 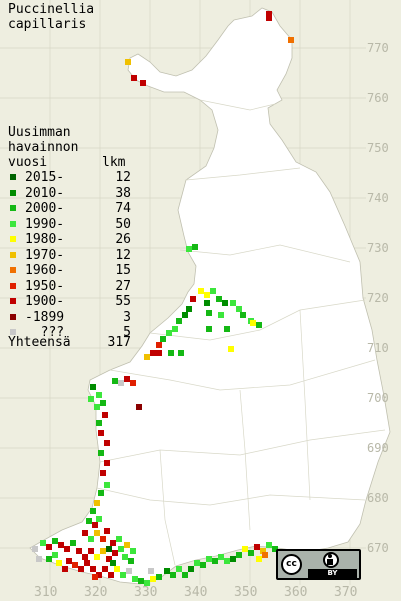 I want to click on x-tick-label: 320, so click(x=96, y=592).